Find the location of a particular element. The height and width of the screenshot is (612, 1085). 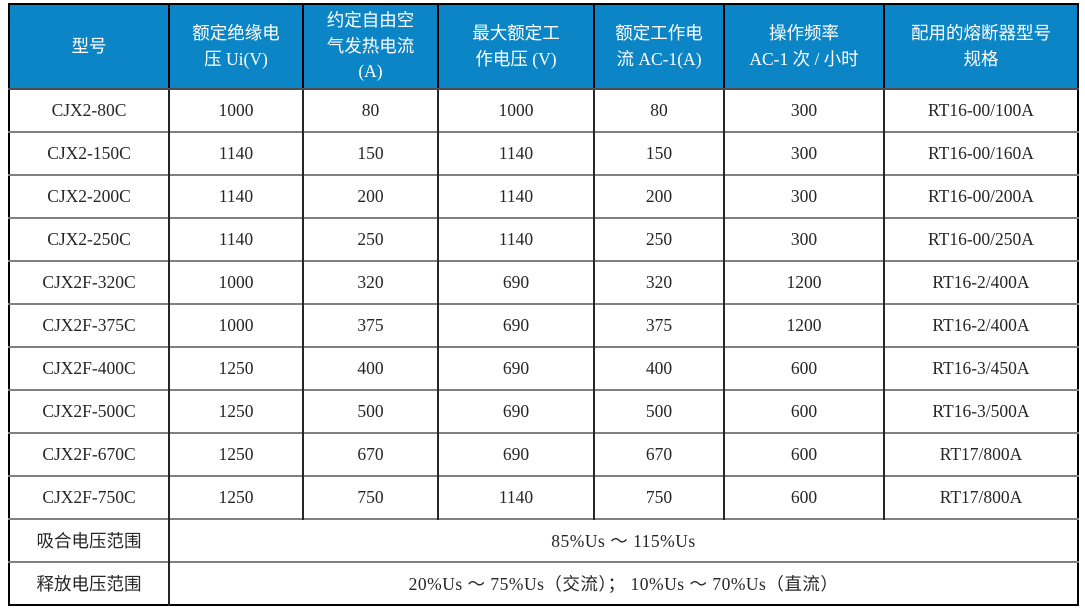

column-header-0: 型号 is located at coordinates (89, 47).